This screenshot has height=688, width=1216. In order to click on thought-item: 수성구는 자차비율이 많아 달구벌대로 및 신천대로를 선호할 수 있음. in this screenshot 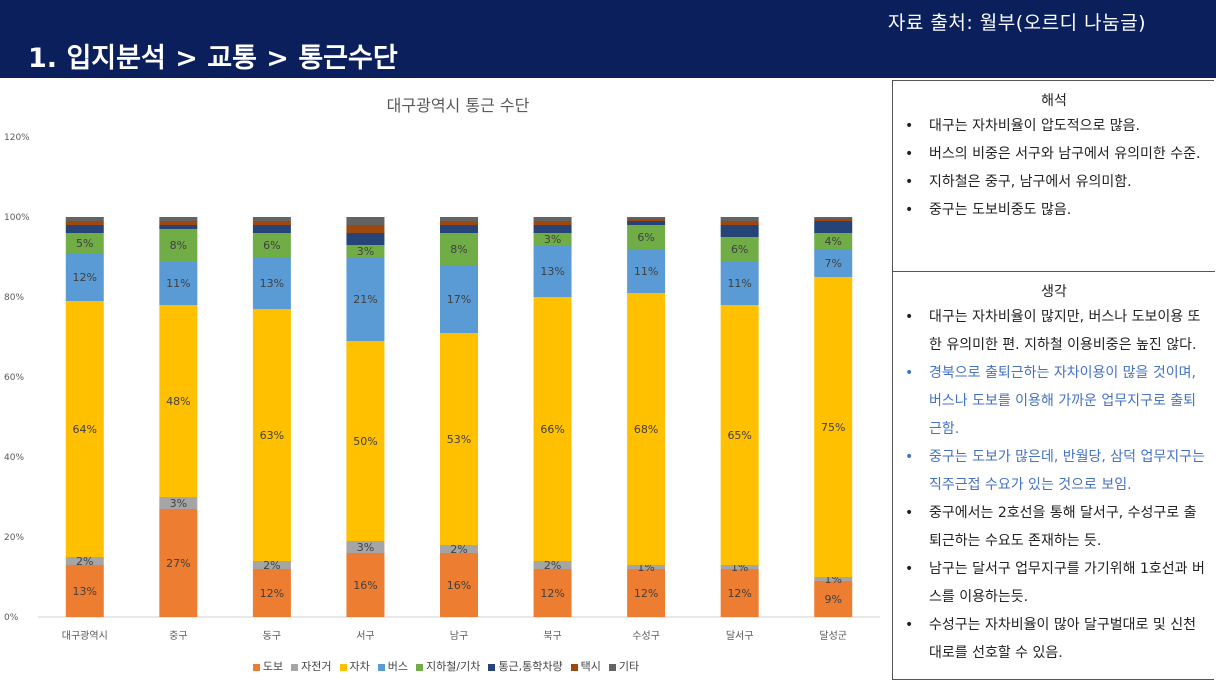, I will do `click(1054, 639)`.